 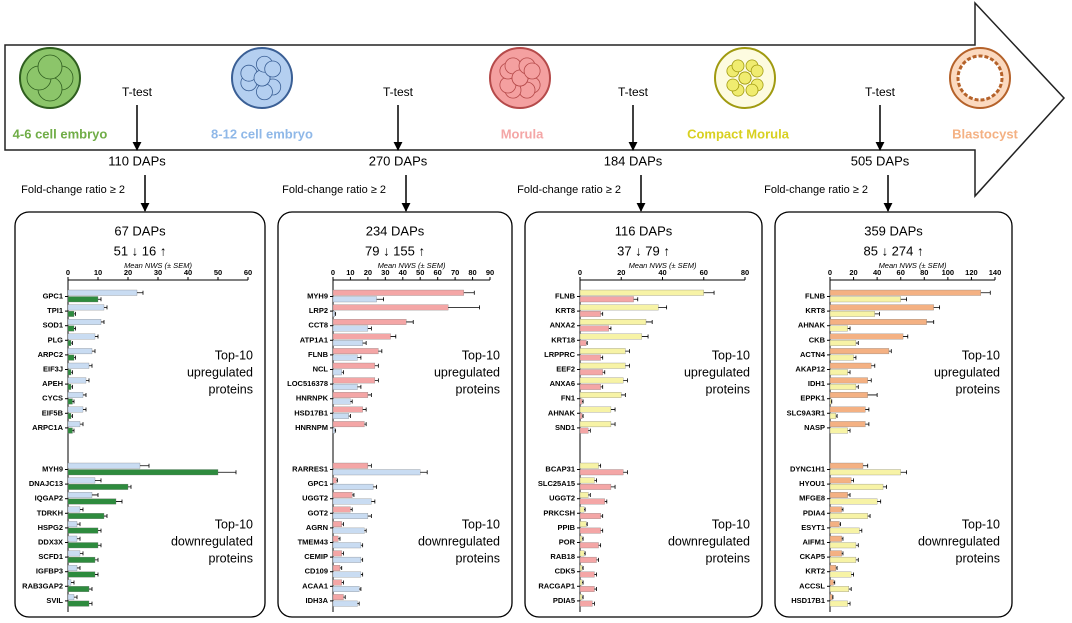 What do you see at coordinates (901, 272) in the screenshot?
I see `x-tick-label: 60` at bounding box center [901, 272].